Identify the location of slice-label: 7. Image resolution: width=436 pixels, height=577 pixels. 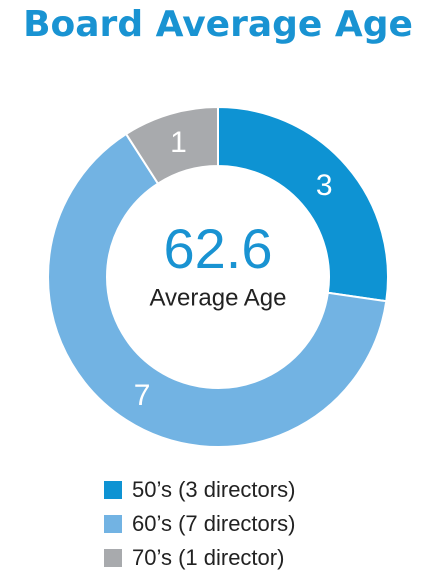
(142, 395).